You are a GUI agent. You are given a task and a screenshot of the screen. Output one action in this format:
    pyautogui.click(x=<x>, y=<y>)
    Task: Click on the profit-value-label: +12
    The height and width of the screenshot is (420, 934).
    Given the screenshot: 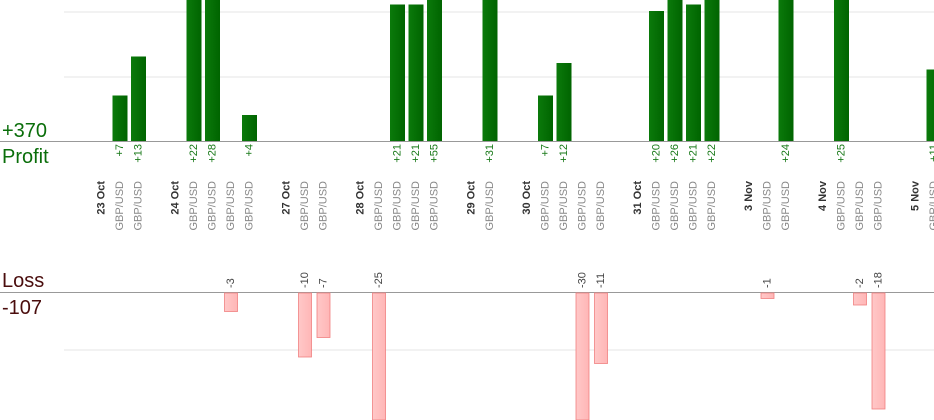 What is the action you would take?
    pyautogui.click(x=564, y=153)
    